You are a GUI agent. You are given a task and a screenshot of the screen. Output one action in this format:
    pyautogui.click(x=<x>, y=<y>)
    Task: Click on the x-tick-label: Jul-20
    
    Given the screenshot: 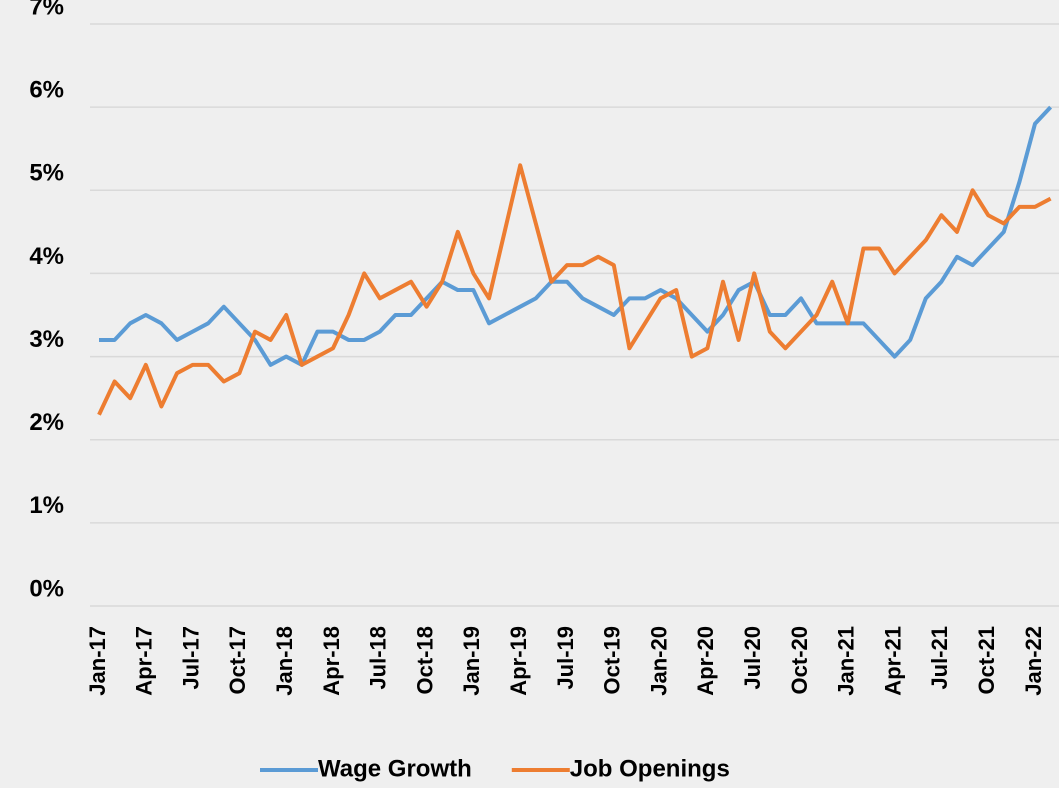 What is the action you would take?
    pyautogui.click(x=752, y=658)
    